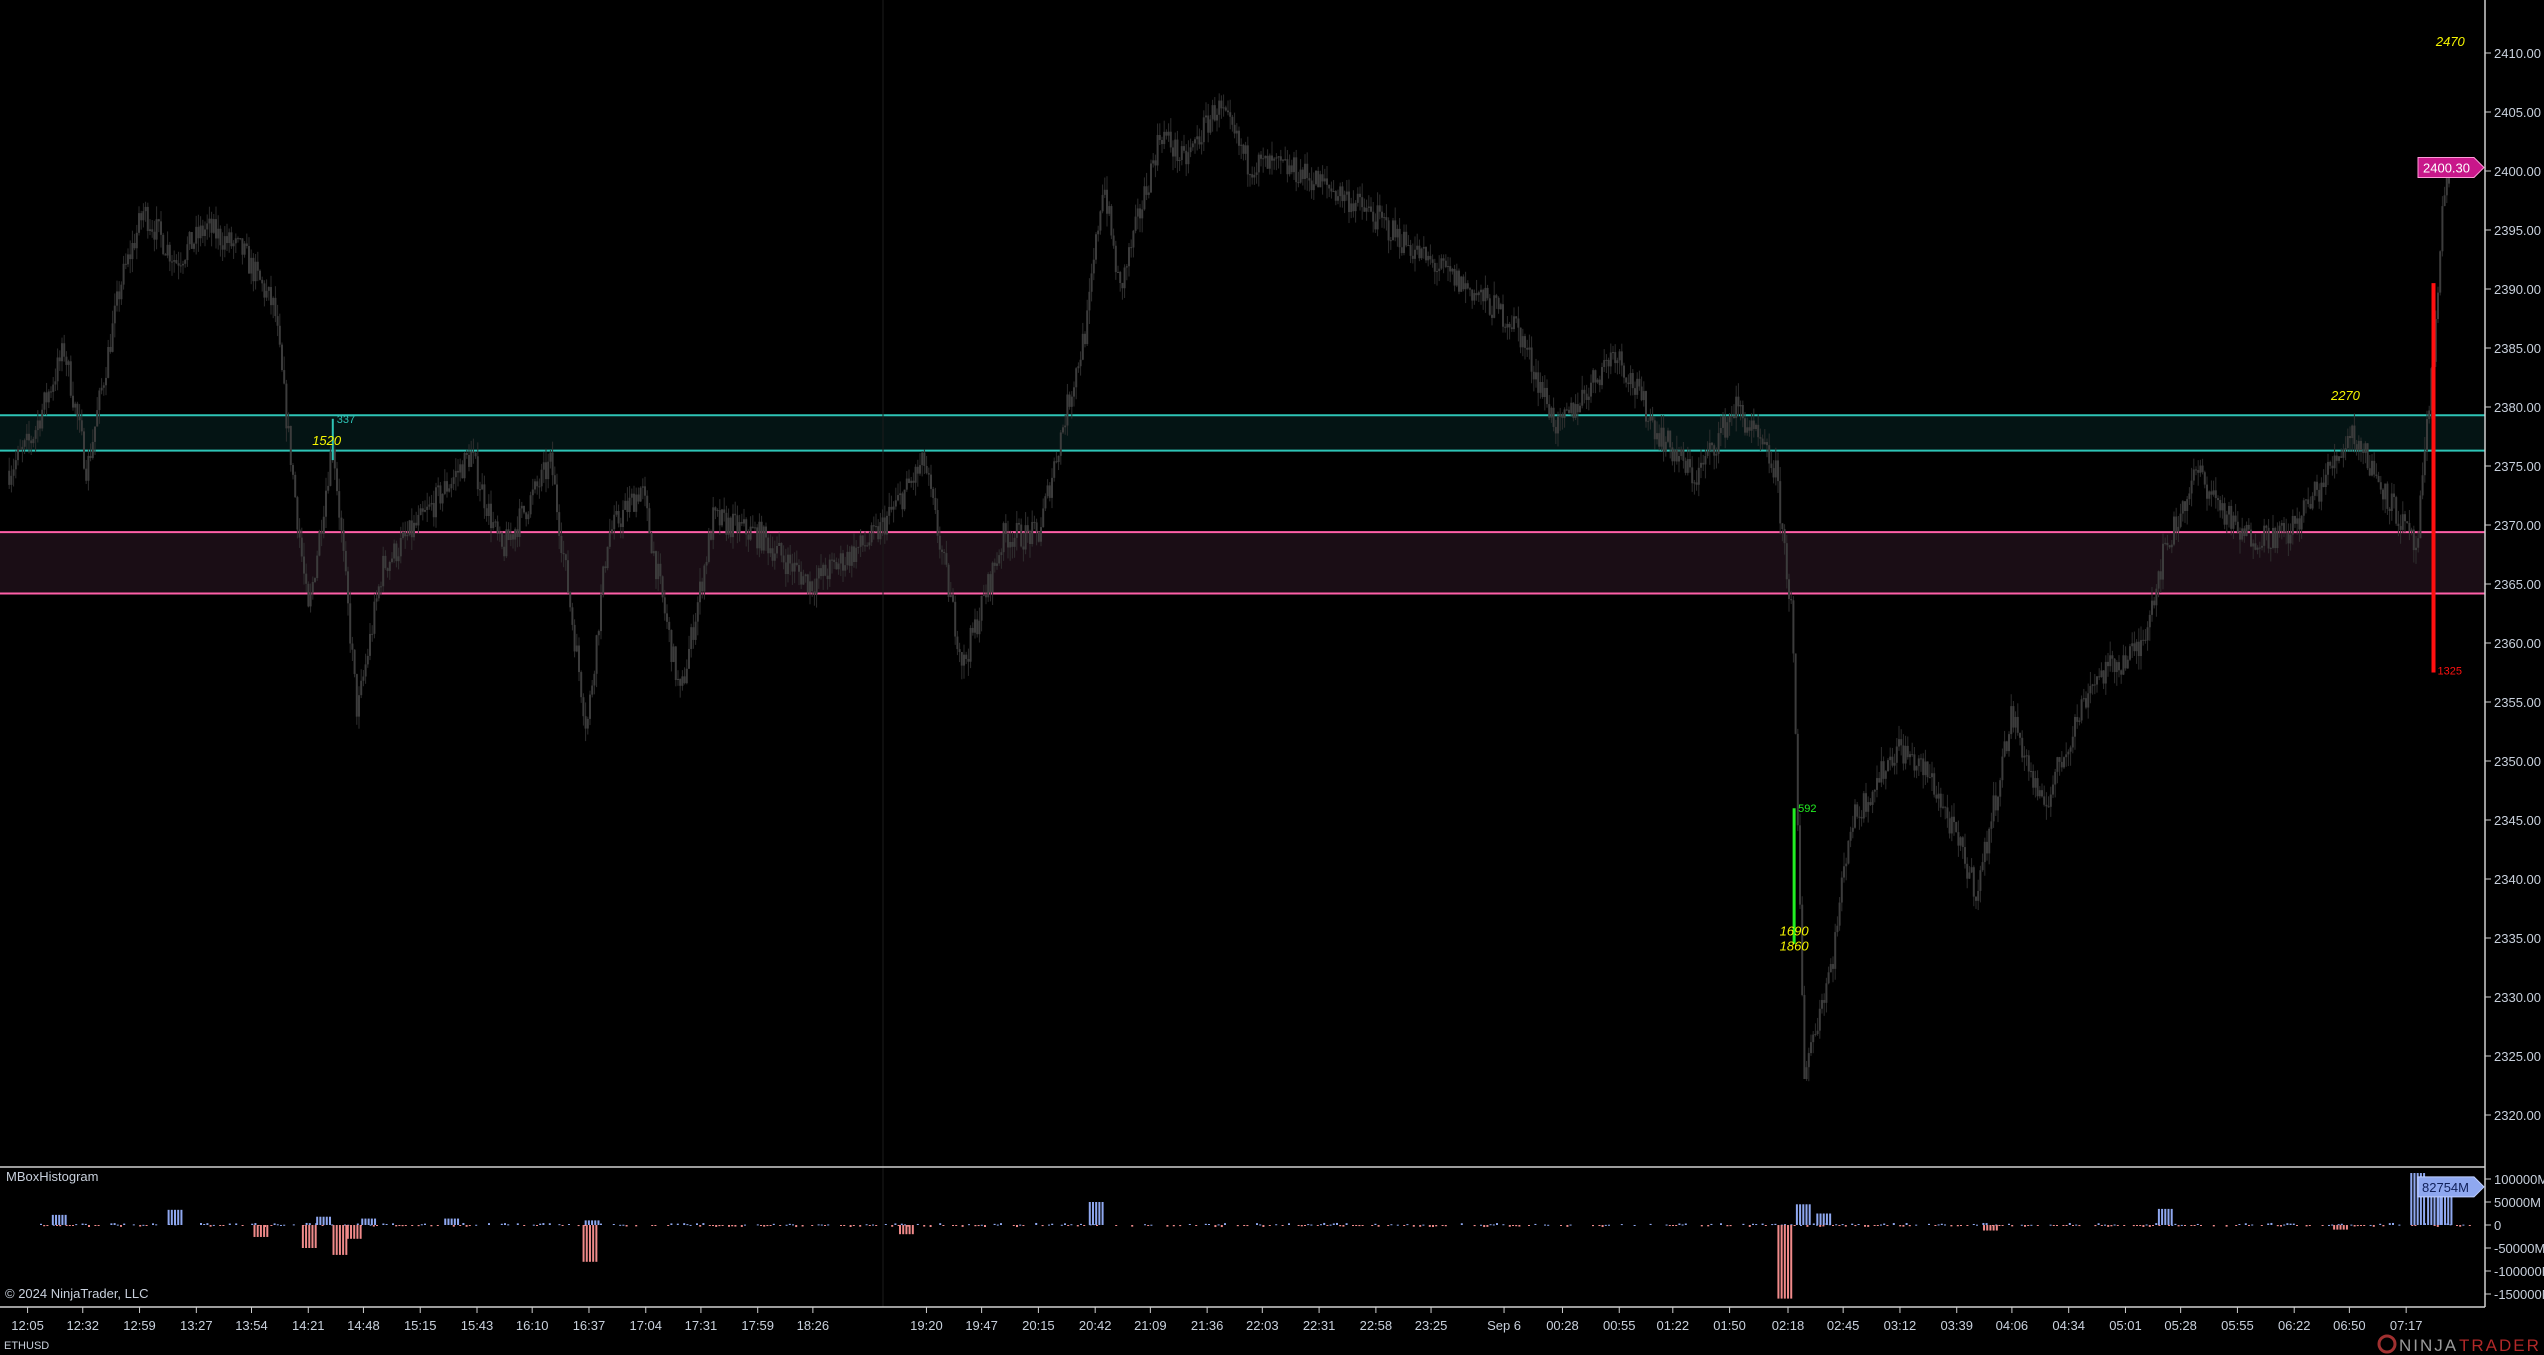 Image resolution: width=2544 pixels, height=1355 pixels. Describe the element at coordinates (2451, 167) in the screenshot. I see `current-price-tag: 2400.30` at that location.